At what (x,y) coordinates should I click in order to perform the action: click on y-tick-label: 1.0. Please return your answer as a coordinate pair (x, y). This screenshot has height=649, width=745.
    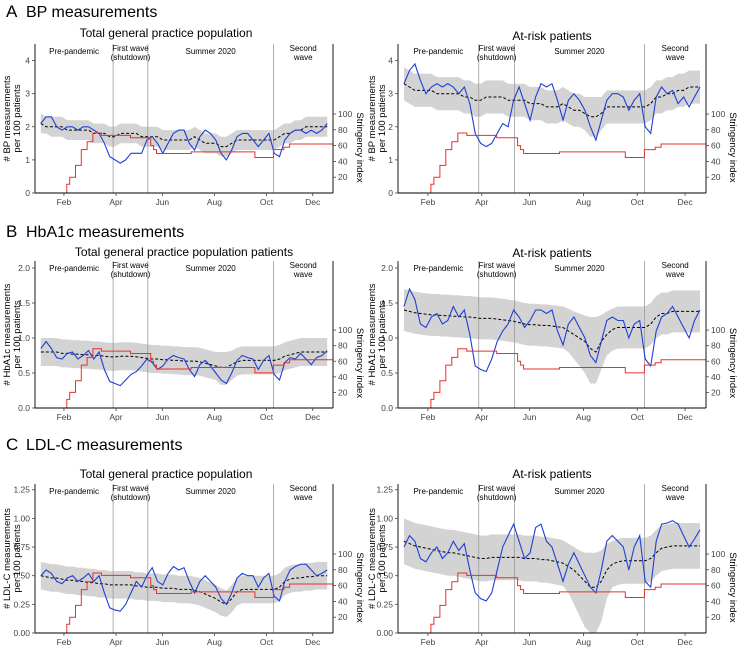
    Looking at the image, I should click on (387, 338).